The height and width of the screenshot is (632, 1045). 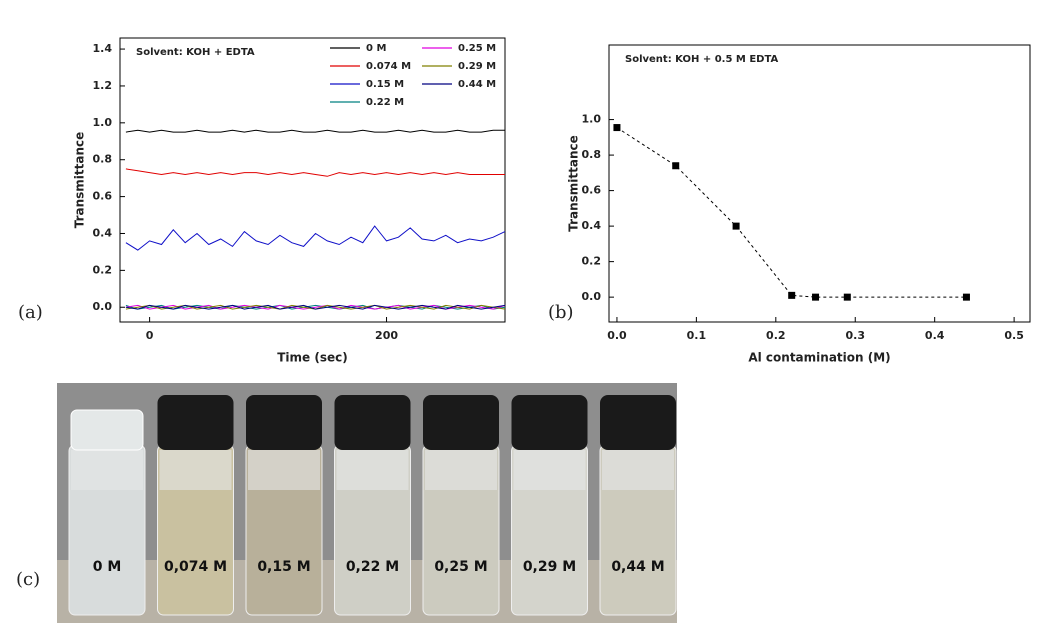 What do you see at coordinates (776, 335) in the screenshot?
I see `x-tick-label: 0.2` at bounding box center [776, 335].